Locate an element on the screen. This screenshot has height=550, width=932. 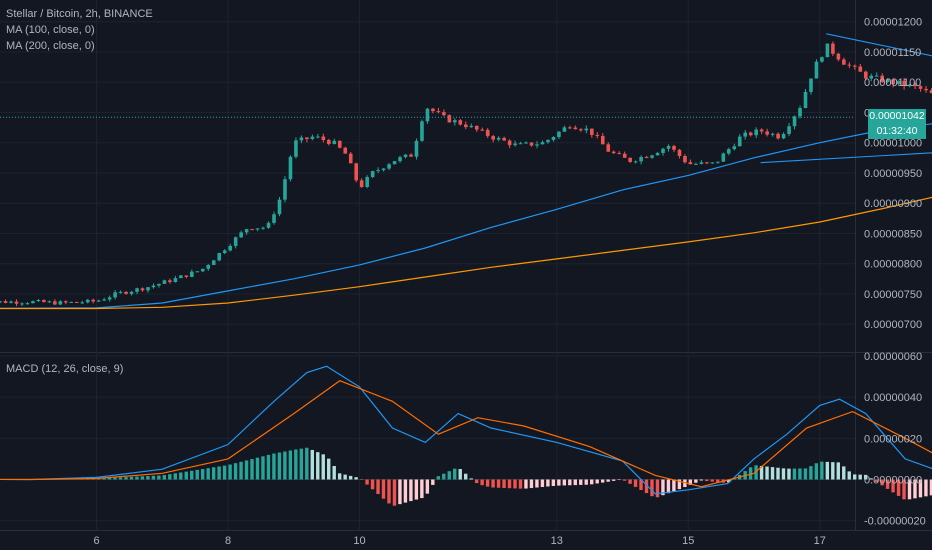
time-tick-label: 10 is located at coordinates (359, 541).